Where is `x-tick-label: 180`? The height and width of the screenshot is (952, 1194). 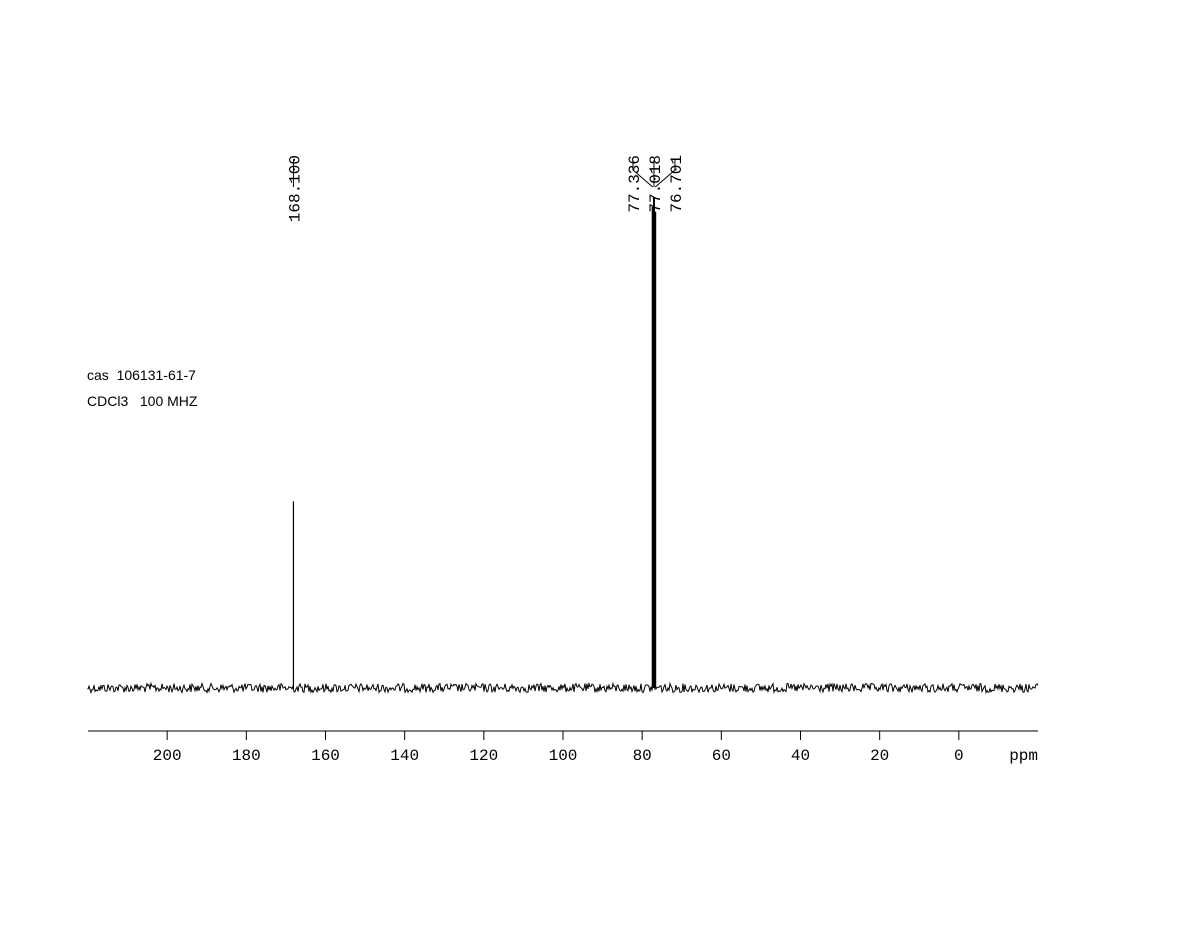 x-tick-label: 180 is located at coordinates (246, 756).